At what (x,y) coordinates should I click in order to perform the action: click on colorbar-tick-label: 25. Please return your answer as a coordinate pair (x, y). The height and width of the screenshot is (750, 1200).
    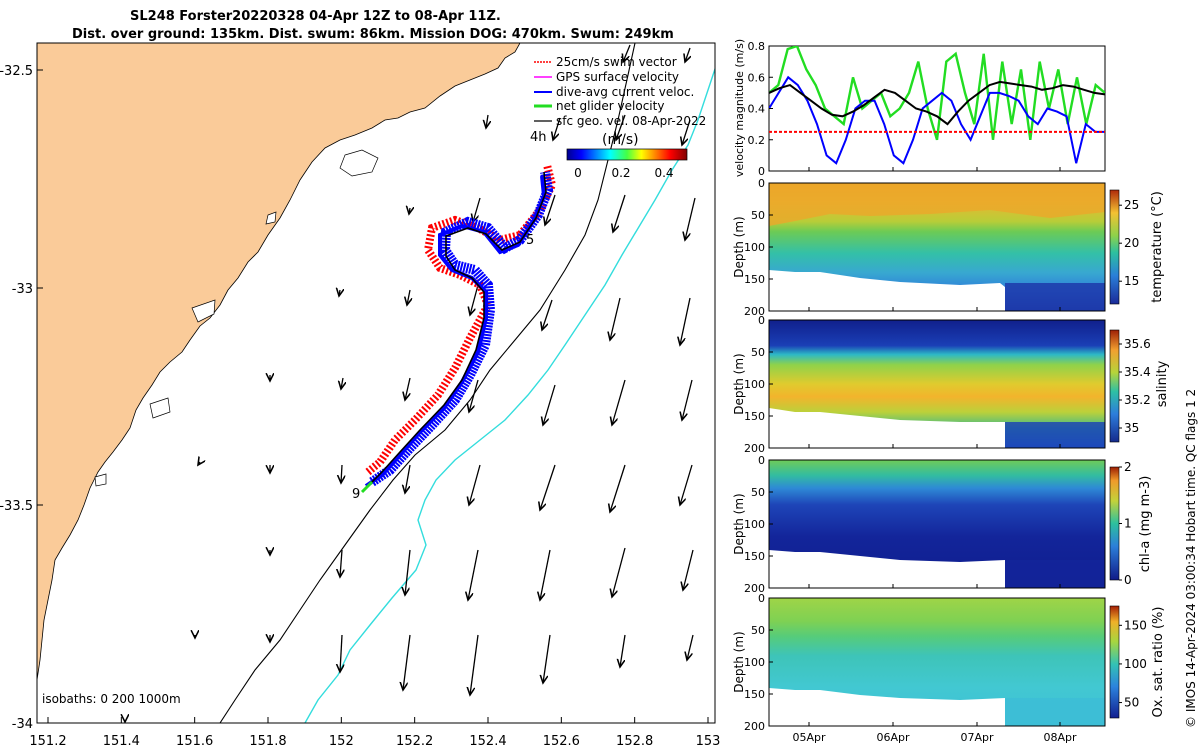
    Looking at the image, I should click on (1131, 205).